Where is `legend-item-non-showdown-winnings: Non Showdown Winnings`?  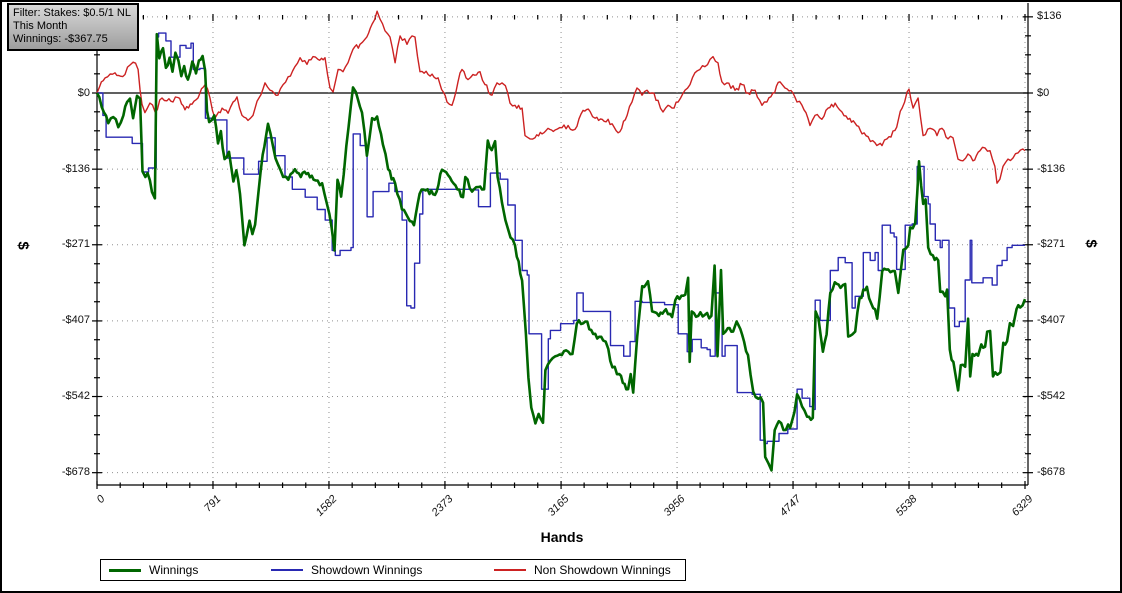 legend-item-non-showdown-winnings: Non Showdown Winnings is located at coordinates (582, 570).